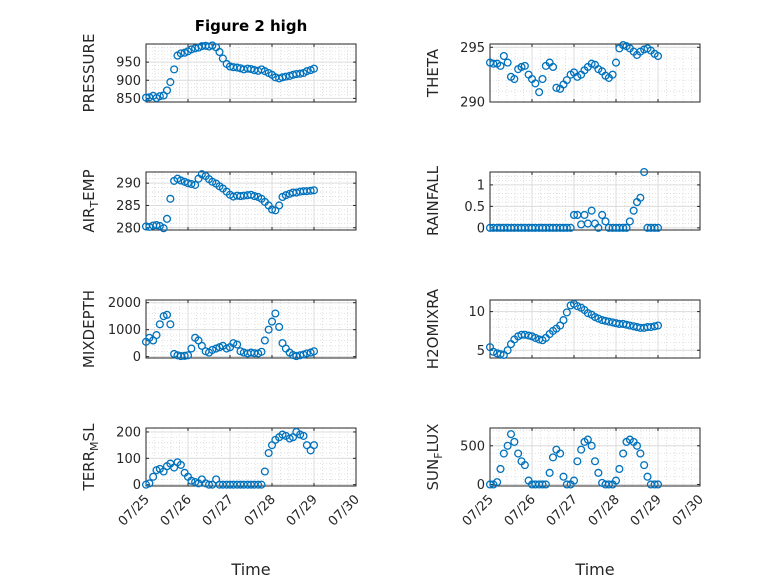  What do you see at coordinates (481, 351) in the screenshot?
I see `h2omixra-y-tick-label: 5` at bounding box center [481, 351].